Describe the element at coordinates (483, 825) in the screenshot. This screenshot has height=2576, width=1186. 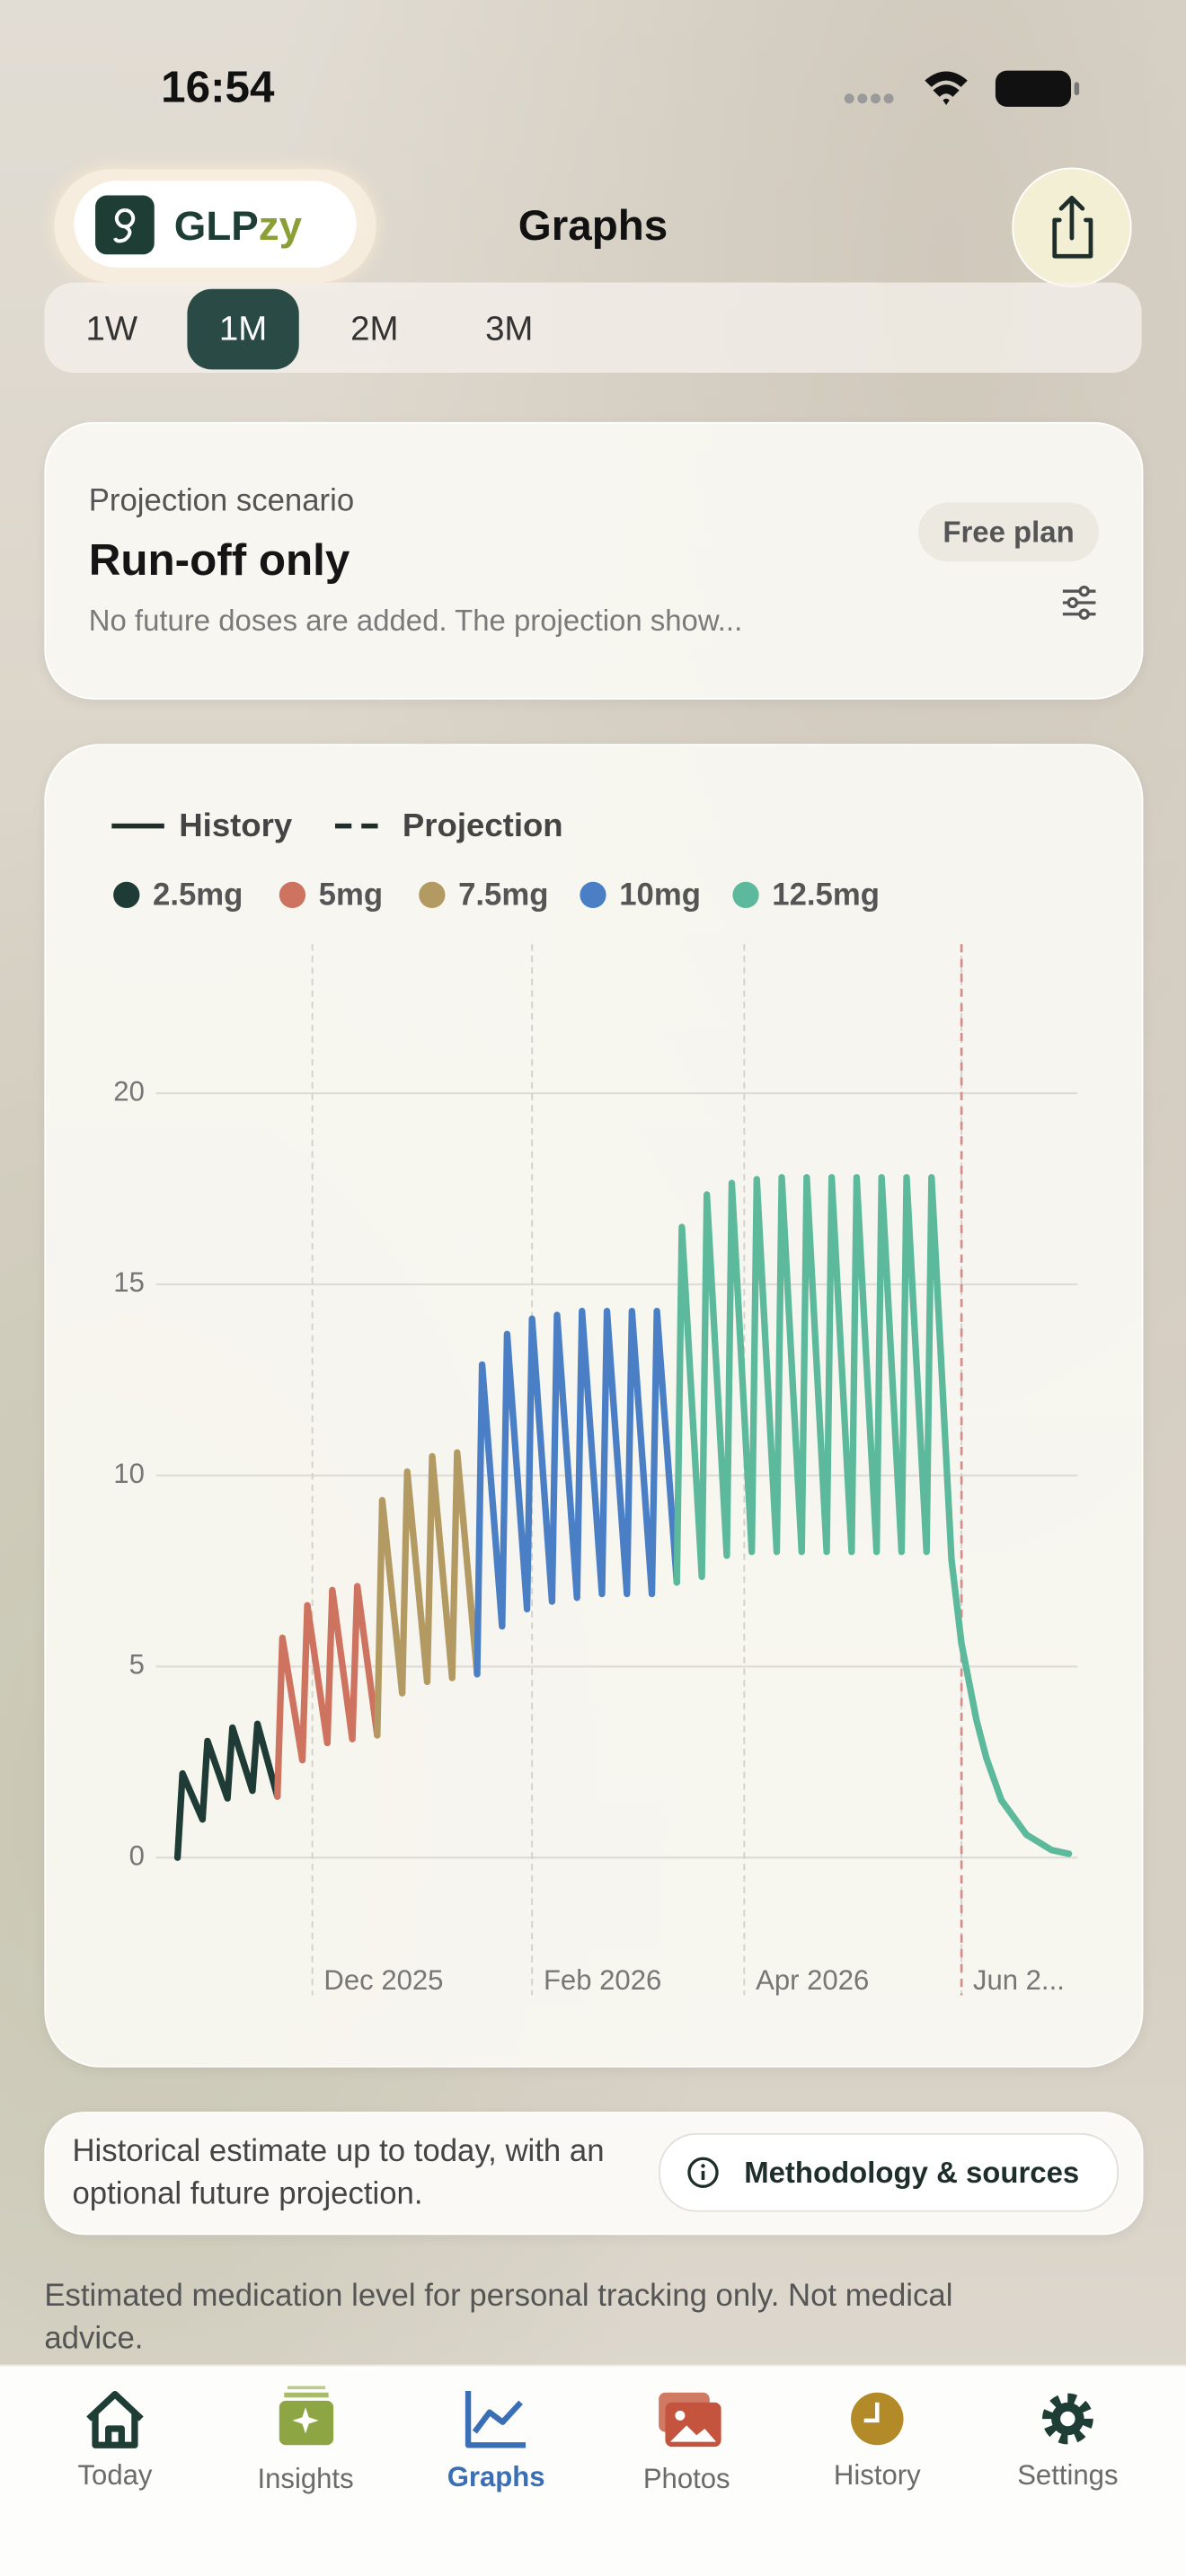
I see `legend-label: Projection` at that location.